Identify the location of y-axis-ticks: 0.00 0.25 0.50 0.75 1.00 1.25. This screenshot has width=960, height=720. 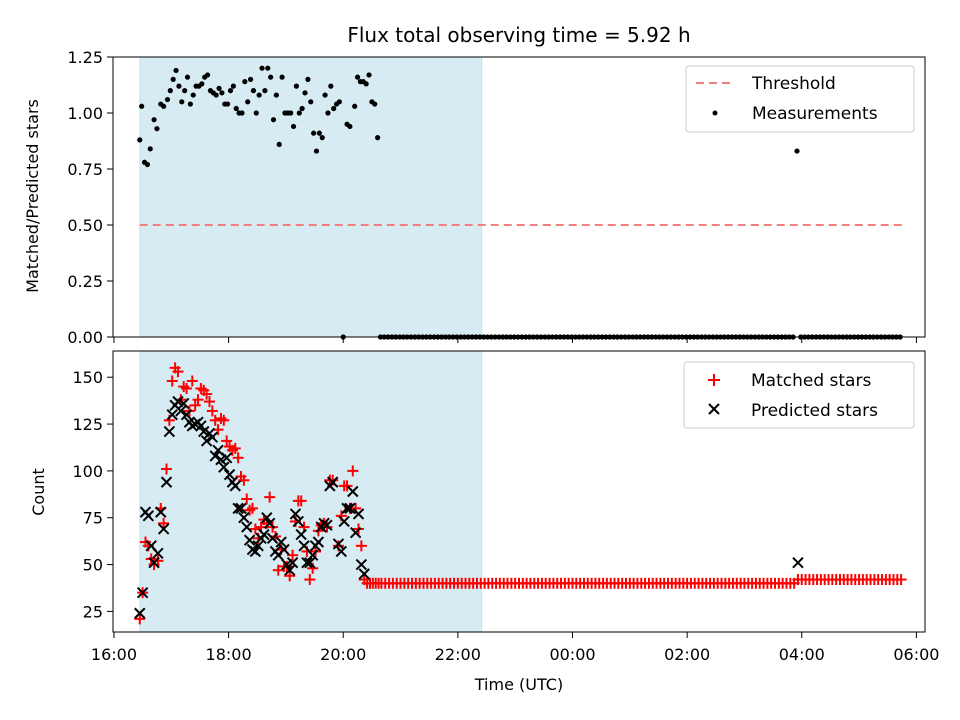
(90, 197).